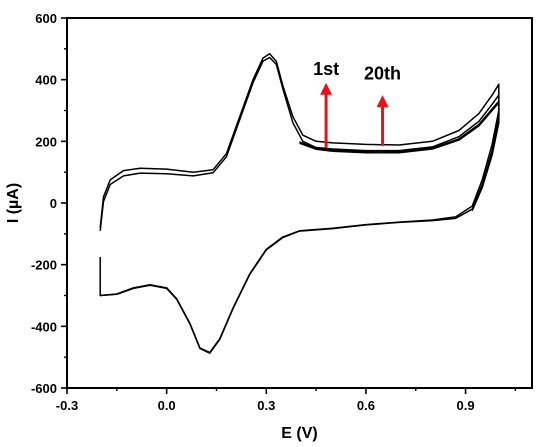  Describe the element at coordinates (53, 203) in the screenshot. I see `y-tick-label: 0` at that location.